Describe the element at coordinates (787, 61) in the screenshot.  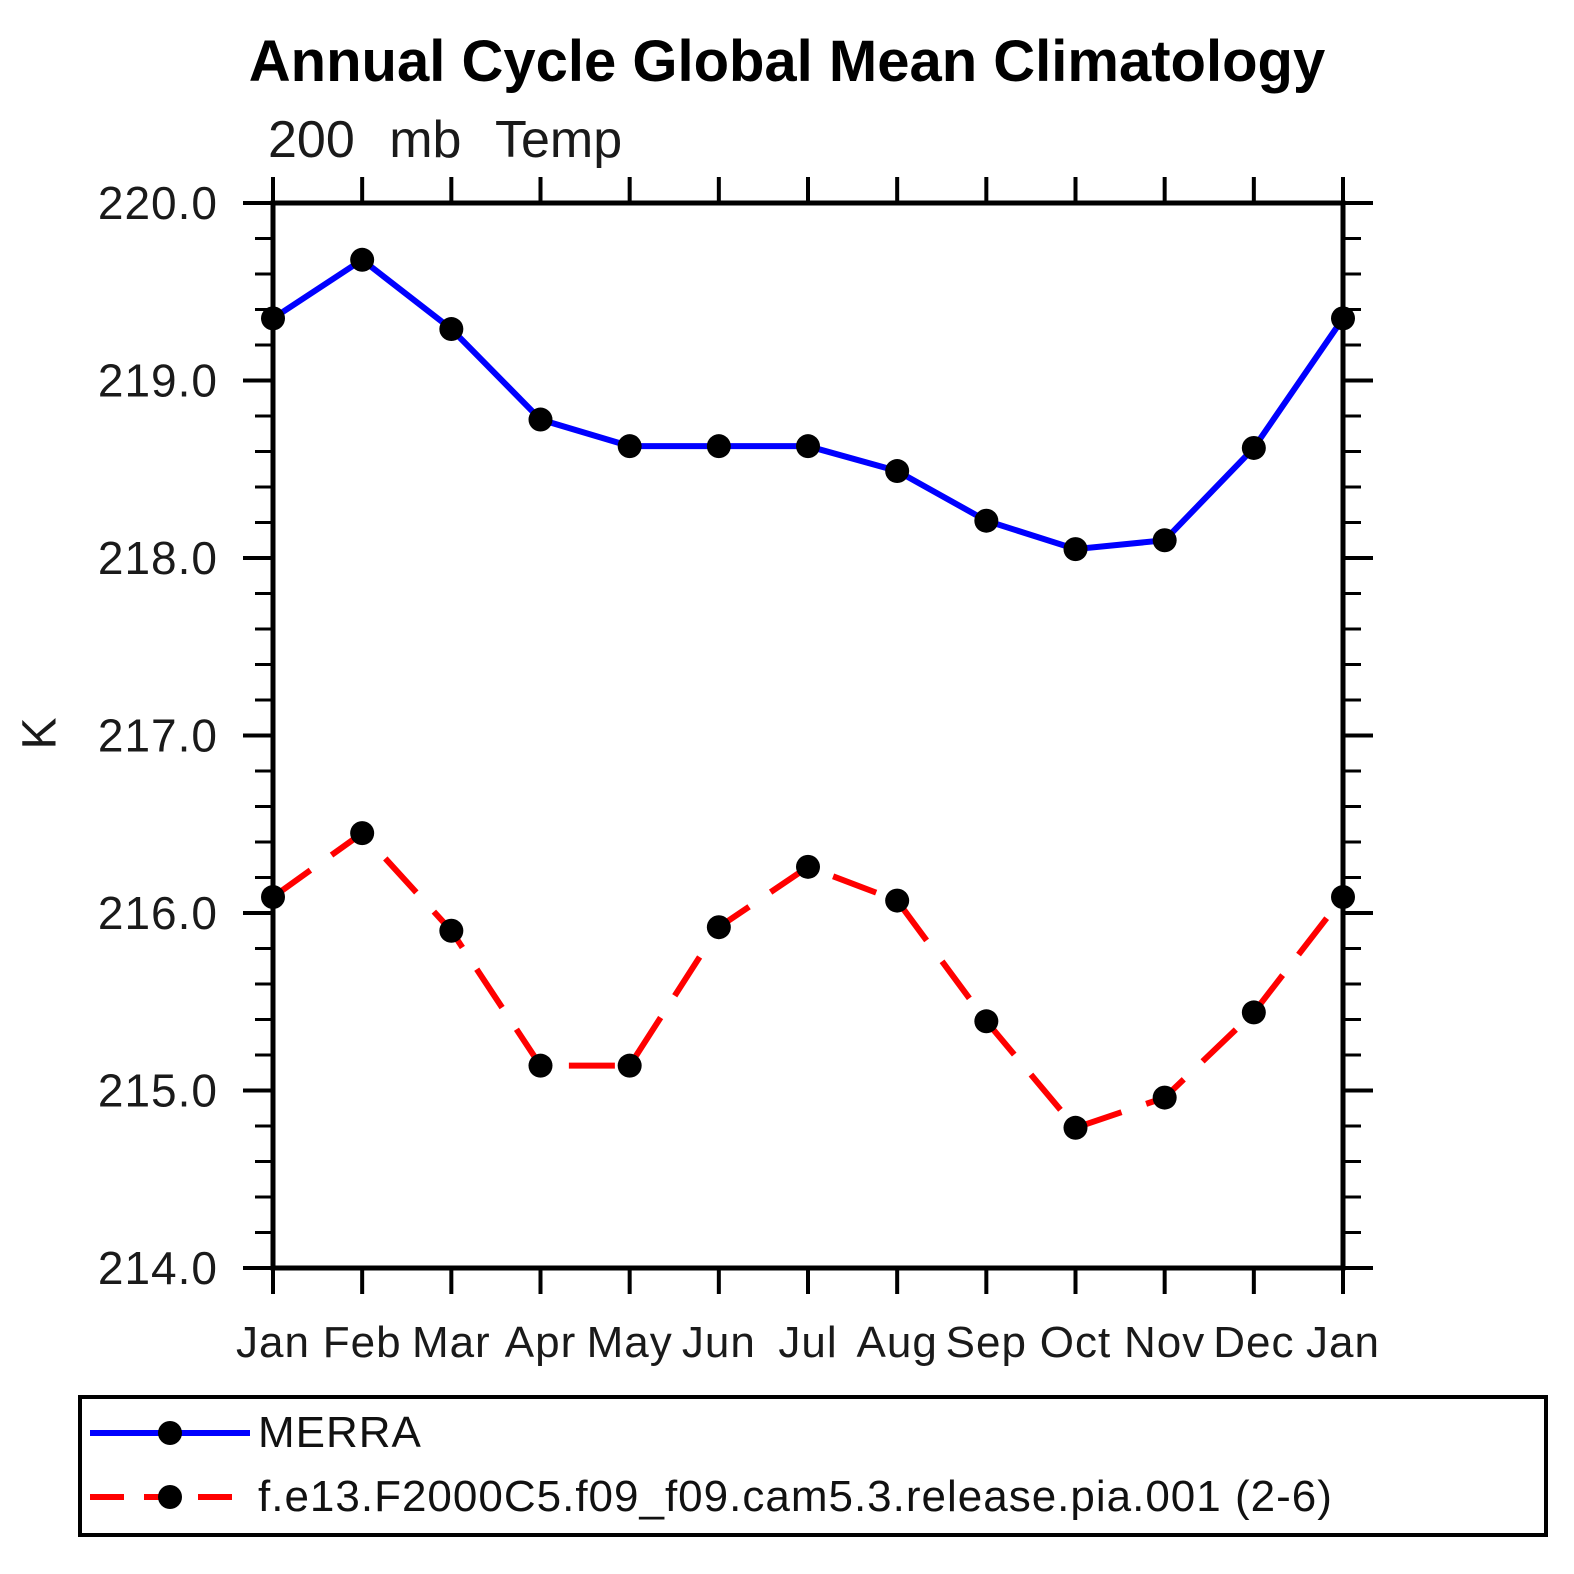
I see `plot-title: Annual Cycle Global Mean Climatology` at that location.